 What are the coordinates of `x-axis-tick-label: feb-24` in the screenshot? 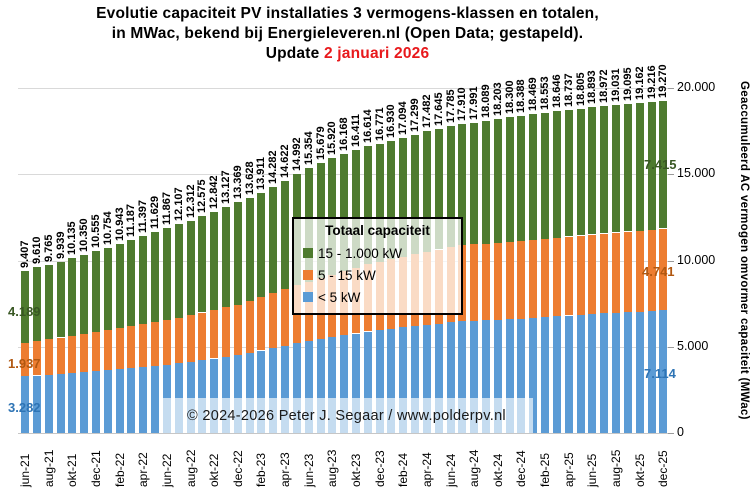 It's located at (403, 469).